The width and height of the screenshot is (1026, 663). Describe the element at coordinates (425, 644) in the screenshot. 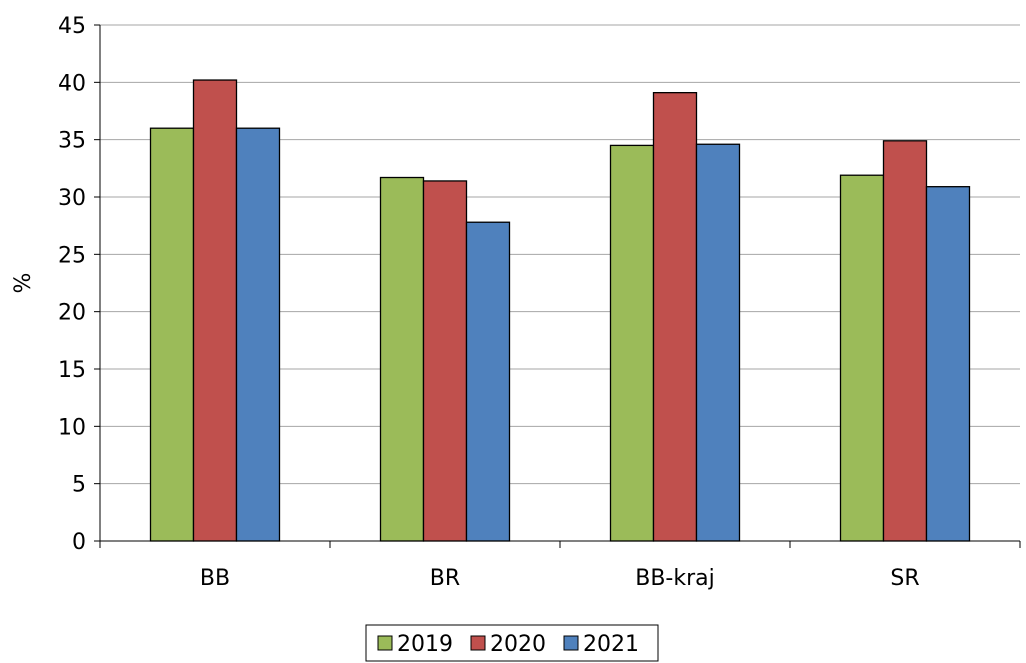

I see `legend-label-2019: 2019` at that location.